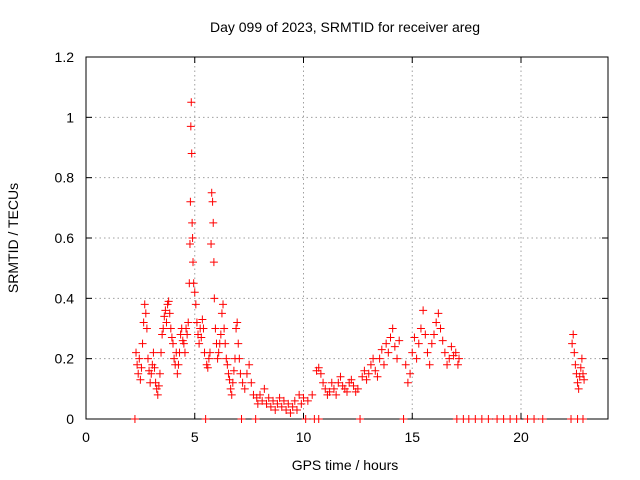  I want to click on x-tick-label: 10, so click(304, 437).